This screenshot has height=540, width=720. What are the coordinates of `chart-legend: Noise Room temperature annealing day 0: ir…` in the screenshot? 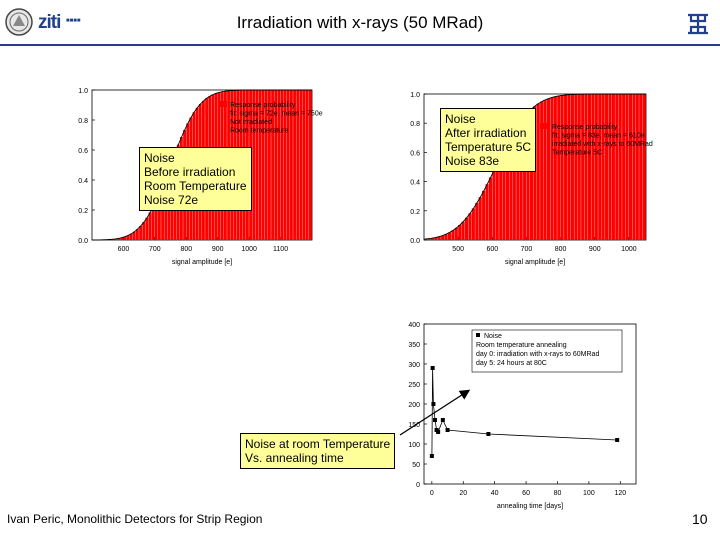 It's located at (547, 351).